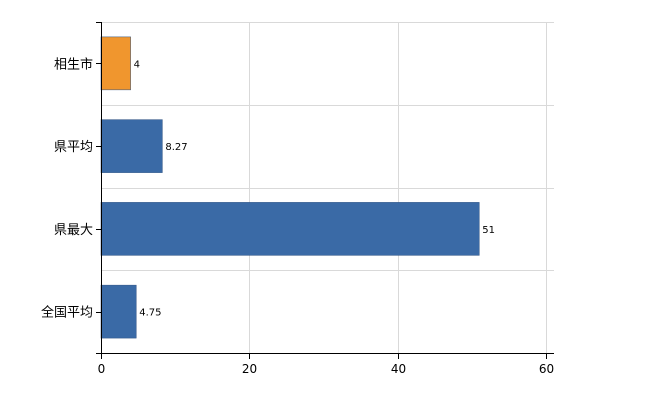  I want to click on x-tick-label-1: 20, so click(249, 369).